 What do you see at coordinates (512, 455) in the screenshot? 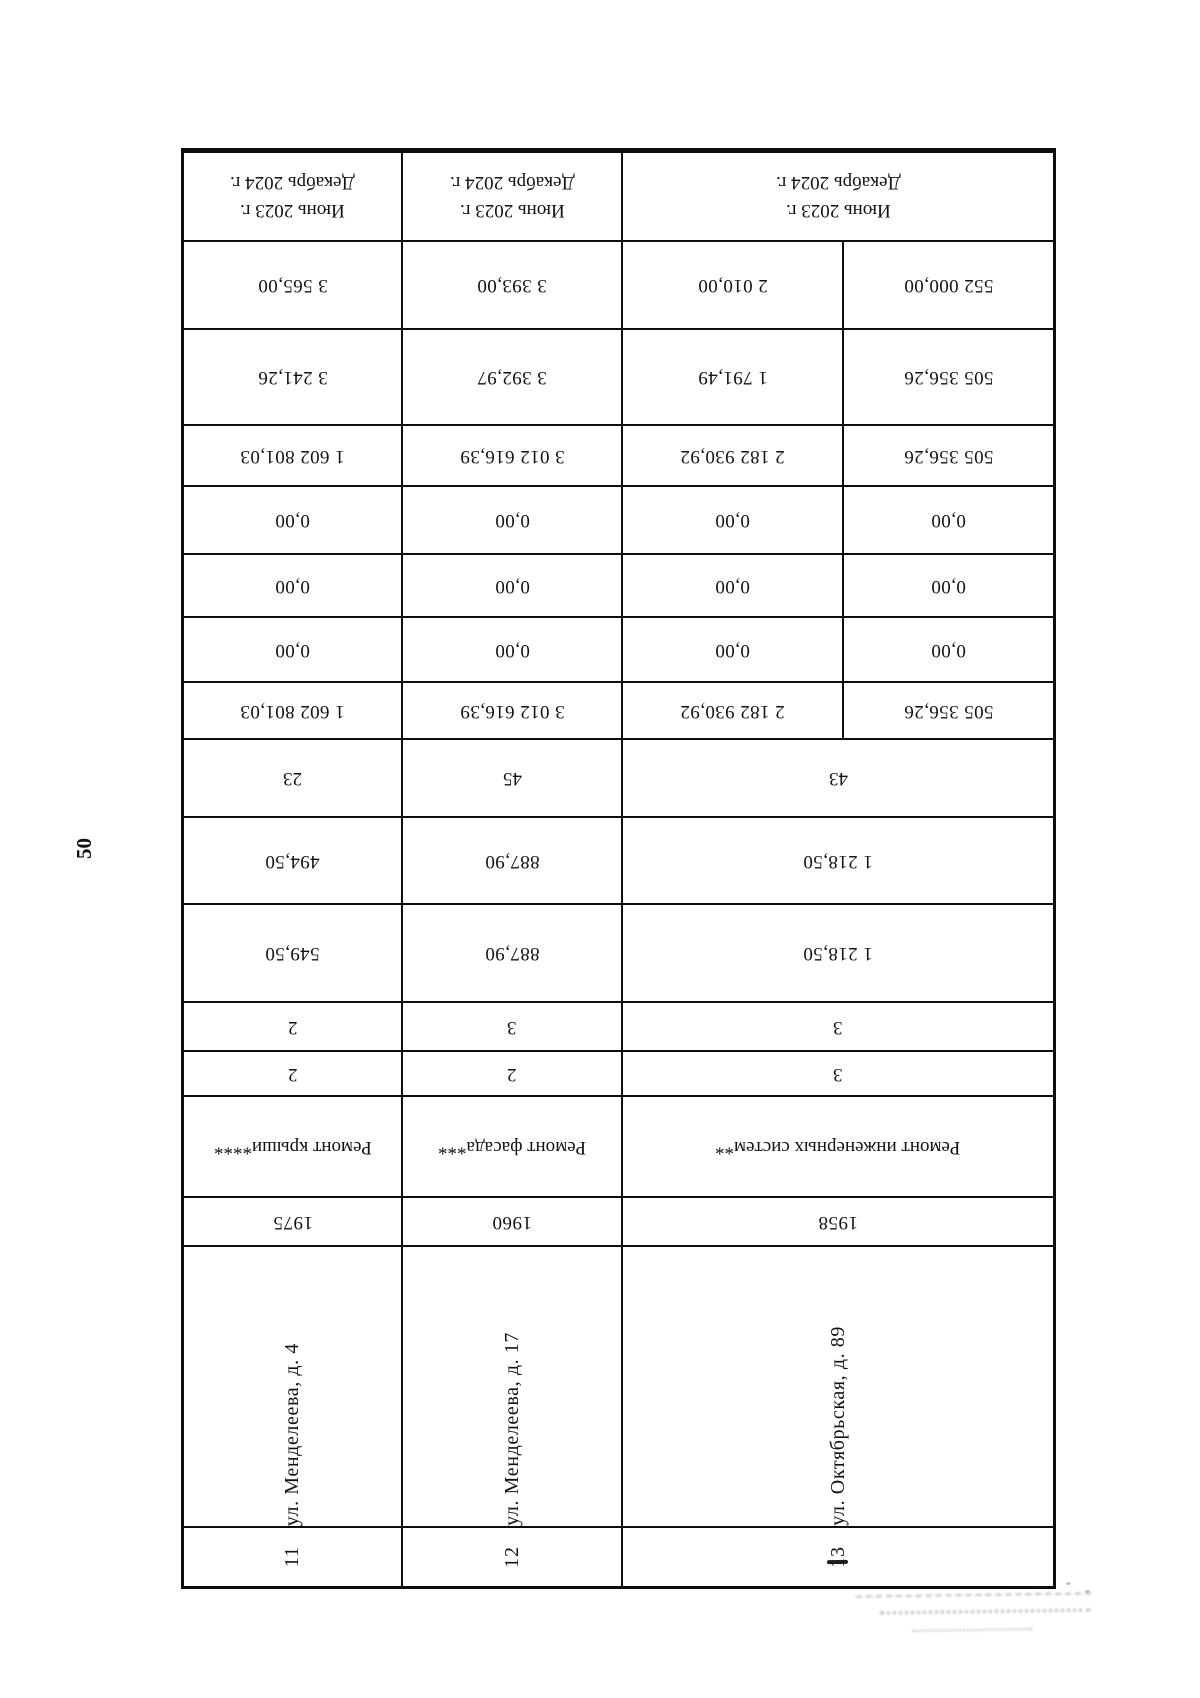
I see `money-cell-b12-r3: 3 012 616,39` at bounding box center [512, 455].